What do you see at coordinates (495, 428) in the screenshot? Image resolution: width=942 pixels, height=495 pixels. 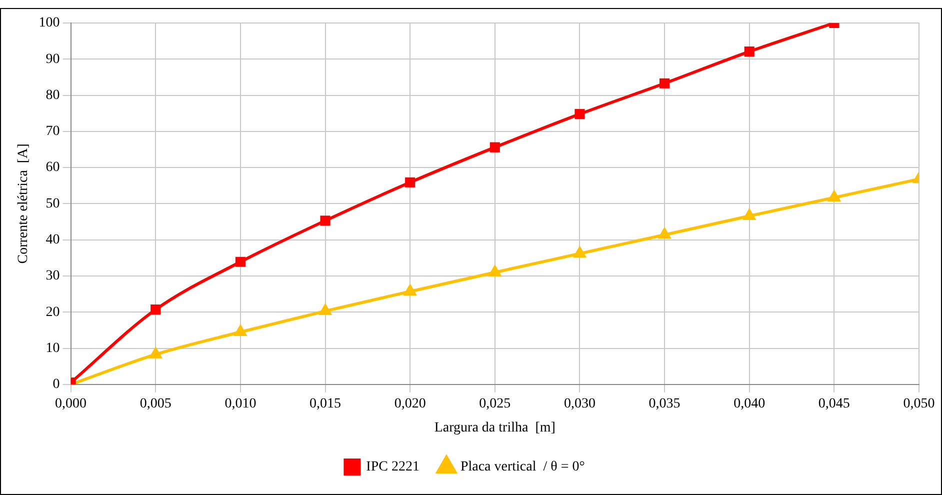 I see `x-axis-title: Largura da trilha [m]` at bounding box center [495, 428].